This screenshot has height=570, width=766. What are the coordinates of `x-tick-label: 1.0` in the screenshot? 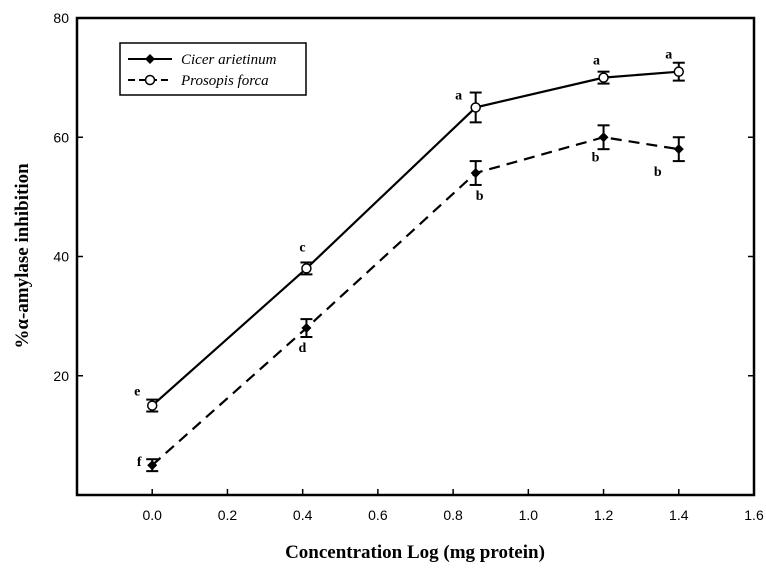 It's located at (529, 515).